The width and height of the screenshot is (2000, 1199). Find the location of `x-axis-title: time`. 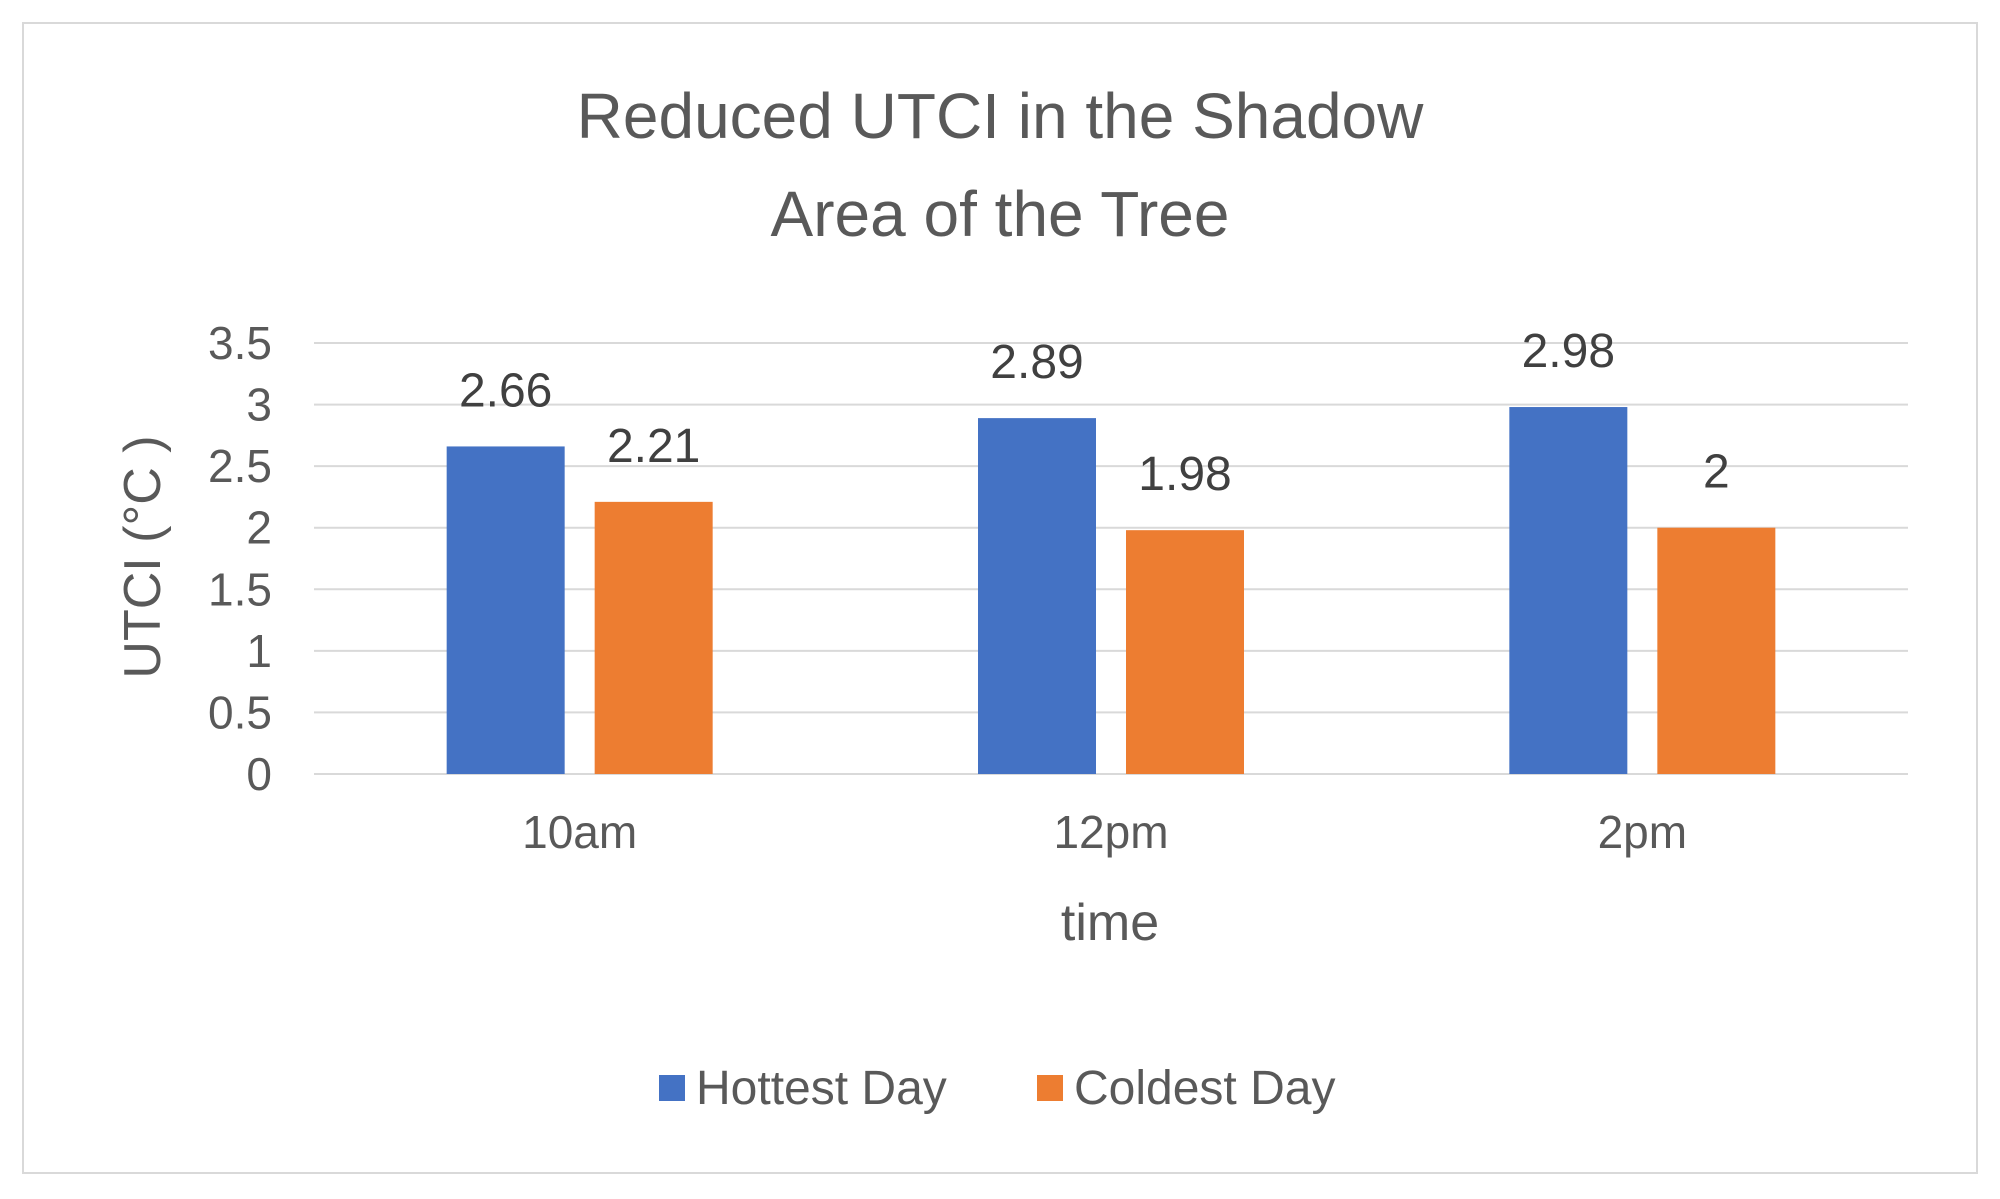

x-axis-title: time is located at coordinates (1110, 923).